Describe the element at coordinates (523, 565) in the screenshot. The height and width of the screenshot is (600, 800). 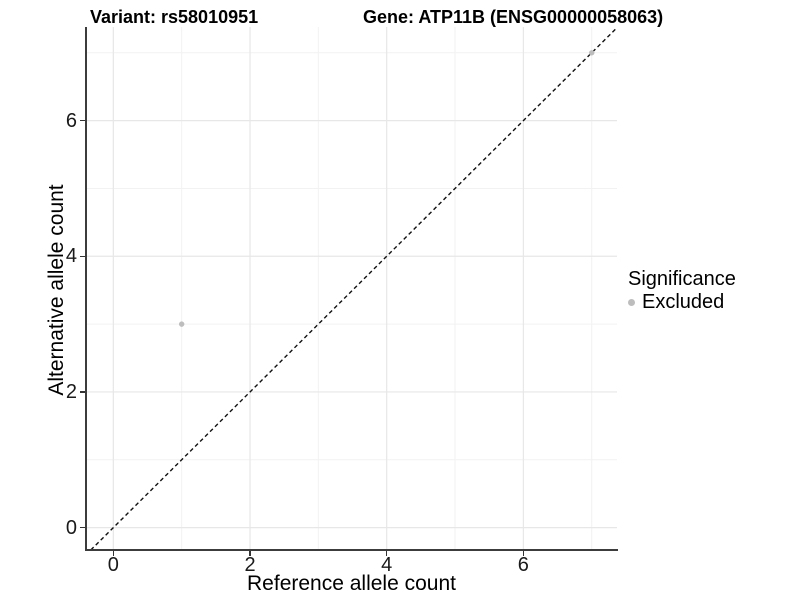
I see `x-tick-label: 6` at that location.